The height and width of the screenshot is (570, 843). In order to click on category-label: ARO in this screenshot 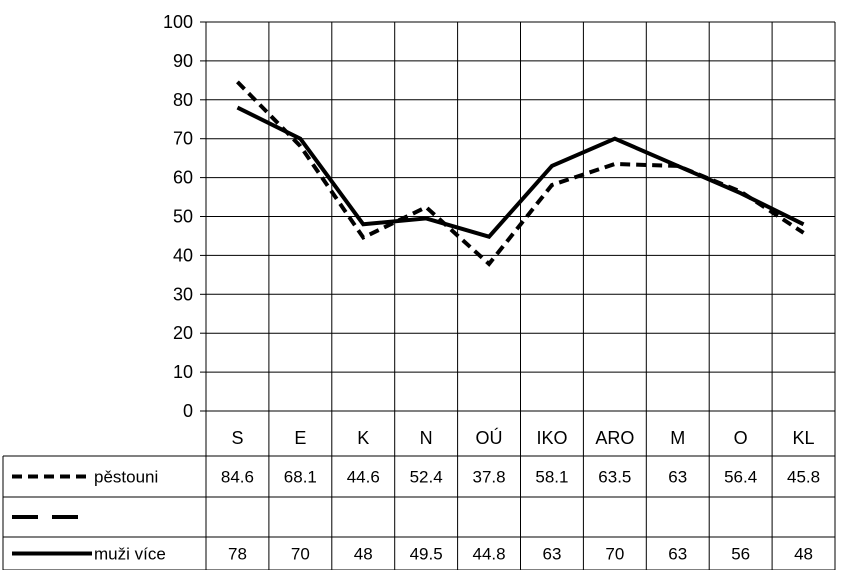, I will do `click(614, 438)`.